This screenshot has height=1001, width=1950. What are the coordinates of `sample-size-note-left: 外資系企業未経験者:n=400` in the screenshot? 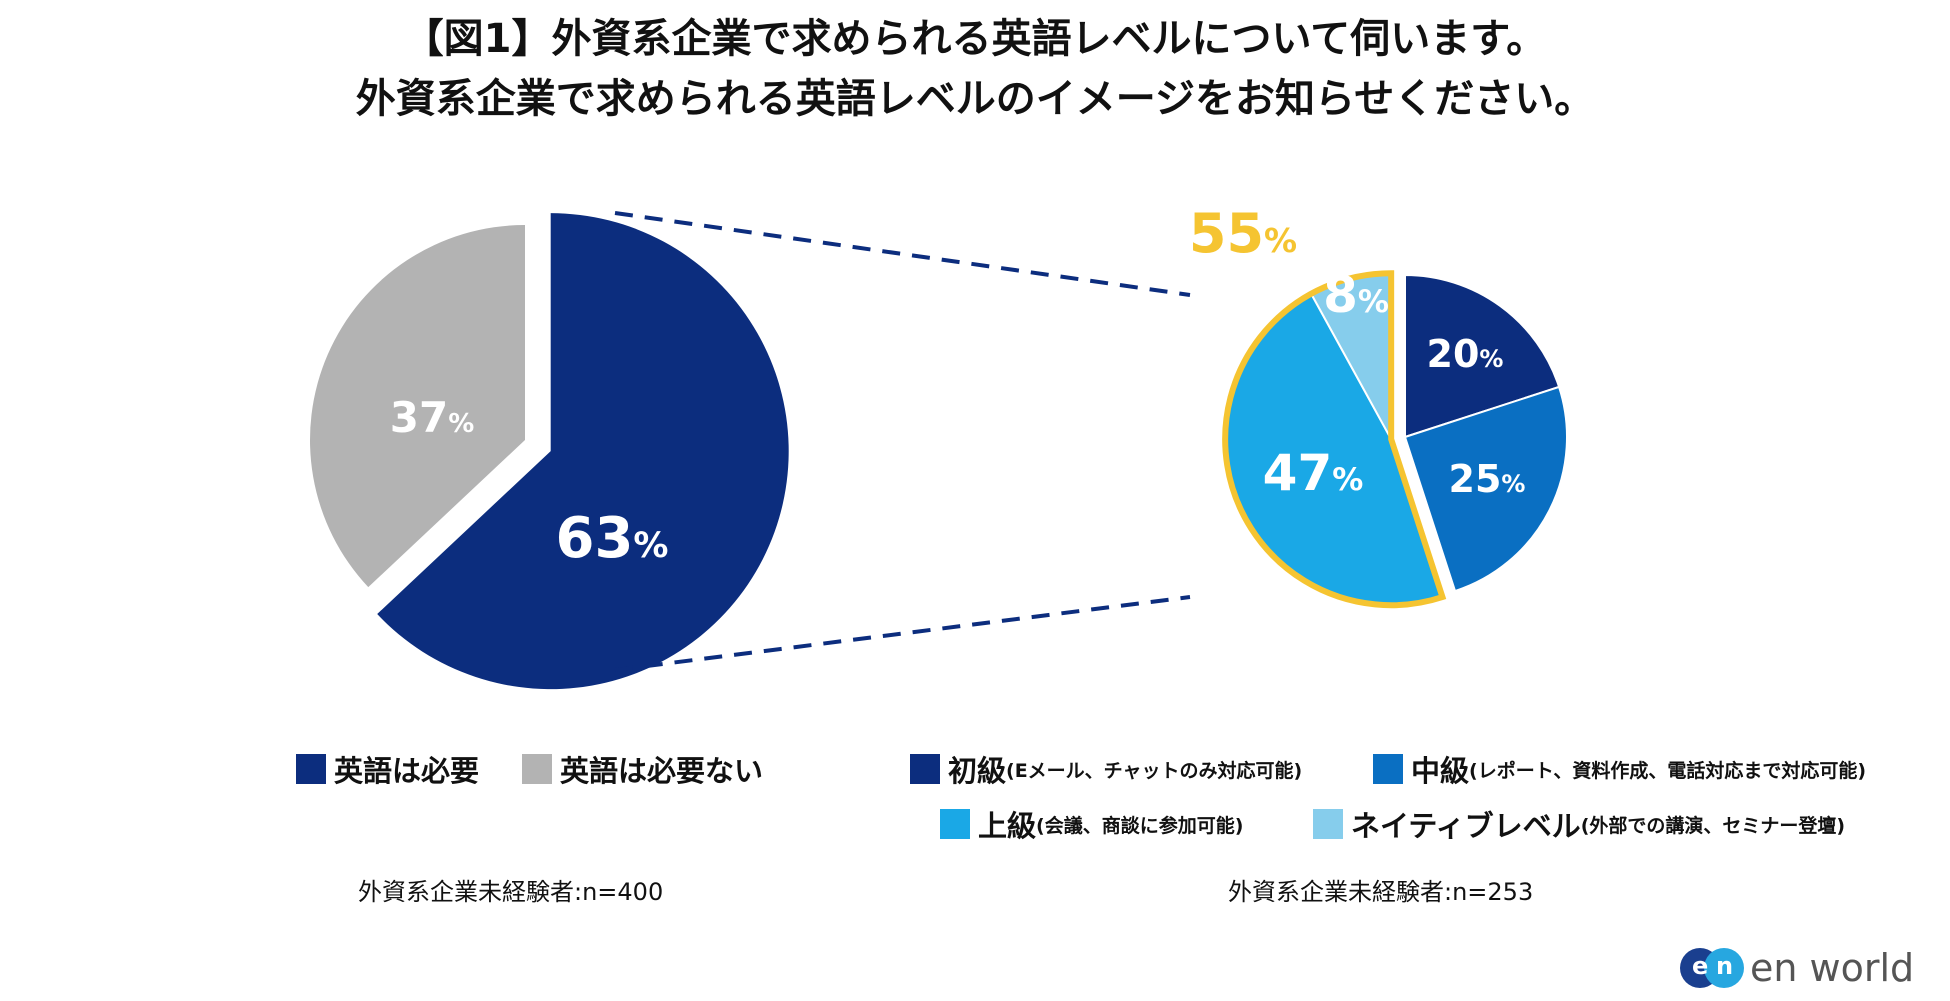 It's located at (511, 892).